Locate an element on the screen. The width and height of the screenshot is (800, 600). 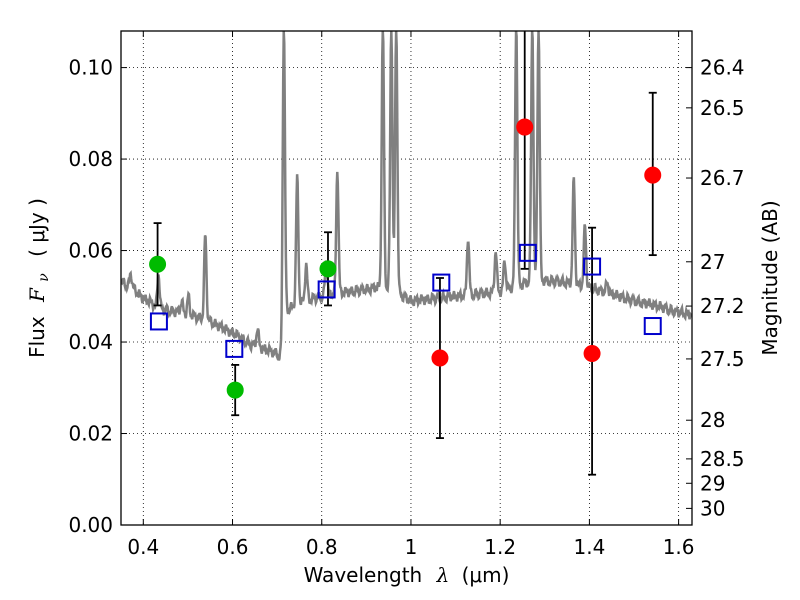
magnitude-tick-label: 26.4 is located at coordinates (722, 68).